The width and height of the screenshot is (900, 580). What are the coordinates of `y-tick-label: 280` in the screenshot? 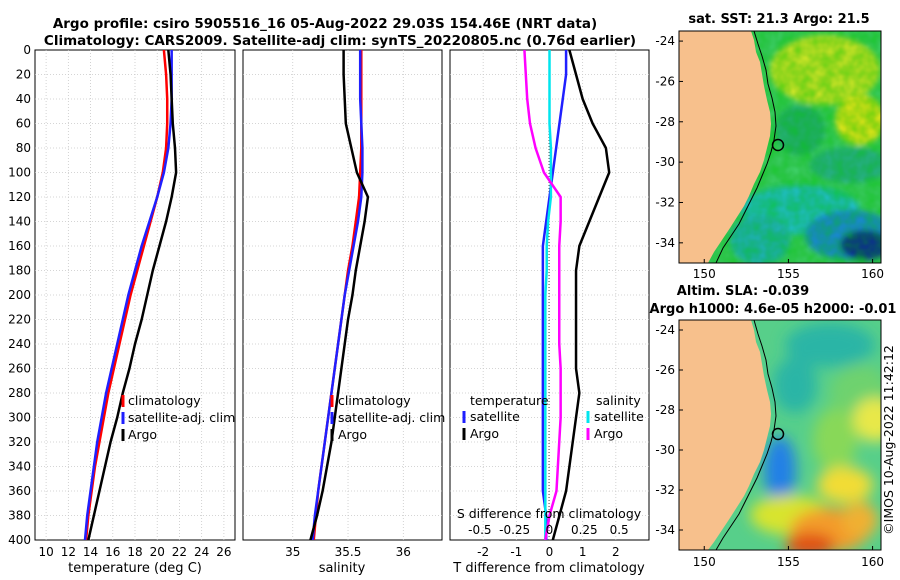 It's located at (19, 393).